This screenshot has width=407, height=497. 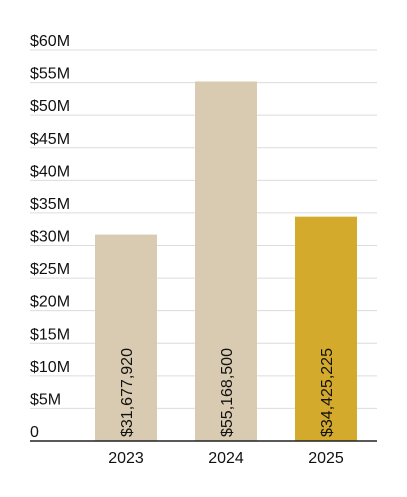 I want to click on y-tick-label: $5M, so click(x=45, y=399).